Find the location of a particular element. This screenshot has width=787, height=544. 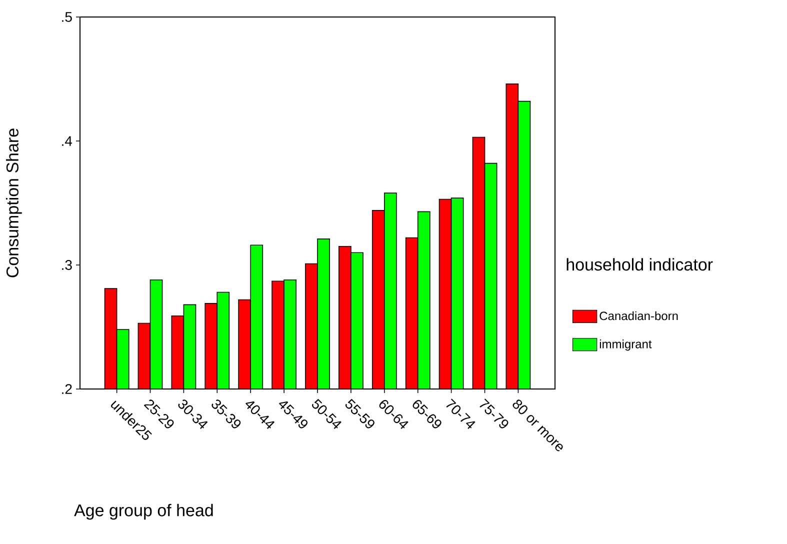

x-axis-title: Age group of head is located at coordinates (143, 512).